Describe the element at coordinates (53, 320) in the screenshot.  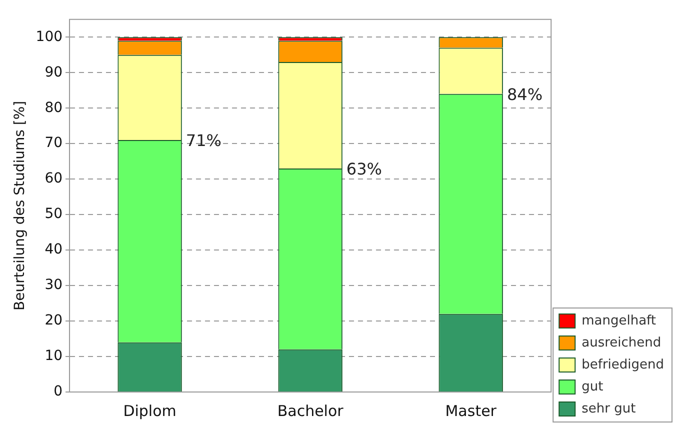
I see `y-tick-label: 20` at that location.